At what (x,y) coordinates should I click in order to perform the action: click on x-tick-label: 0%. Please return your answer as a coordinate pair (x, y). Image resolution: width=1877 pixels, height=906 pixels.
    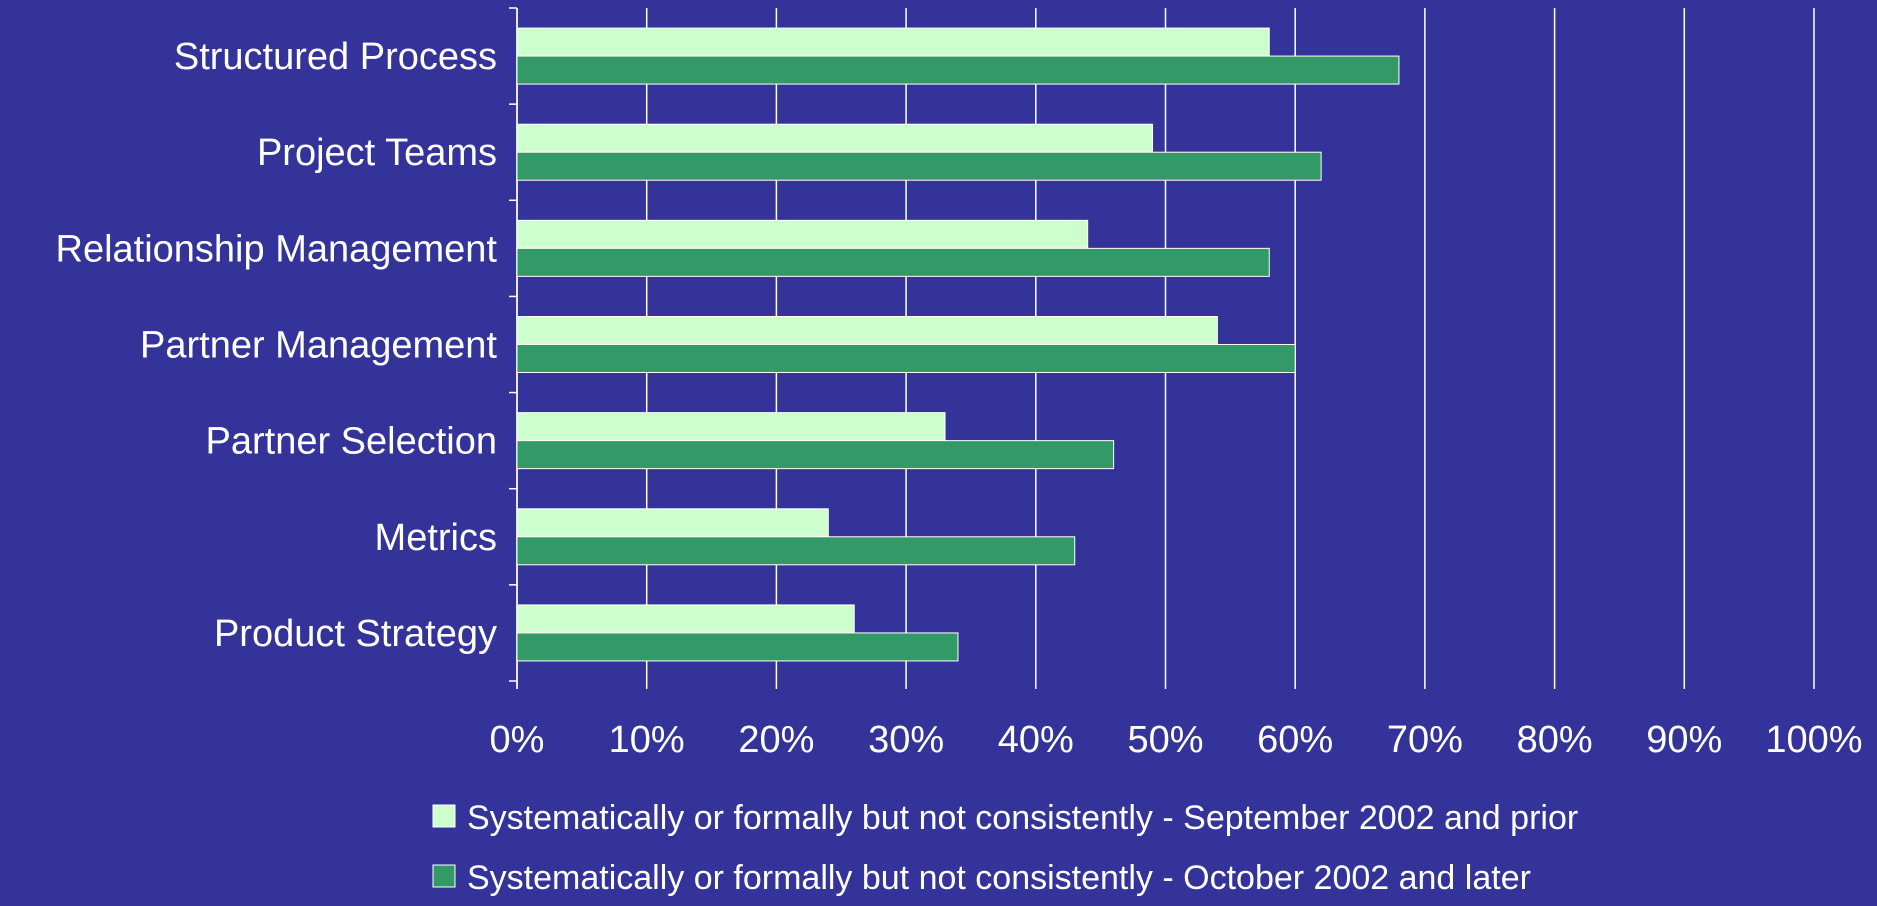
    Looking at the image, I should click on (517, 740).